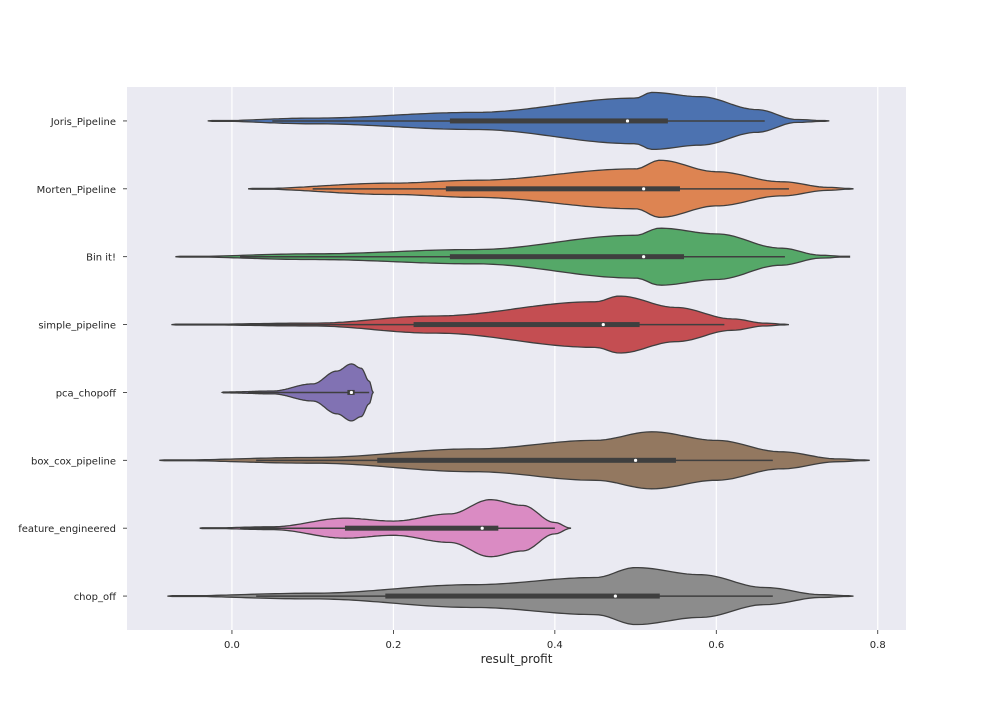  What do you see at coordinates (716, 645) in the screenshot?
I see `x-tick-label: 0.6` at bounding box center [716, 645].